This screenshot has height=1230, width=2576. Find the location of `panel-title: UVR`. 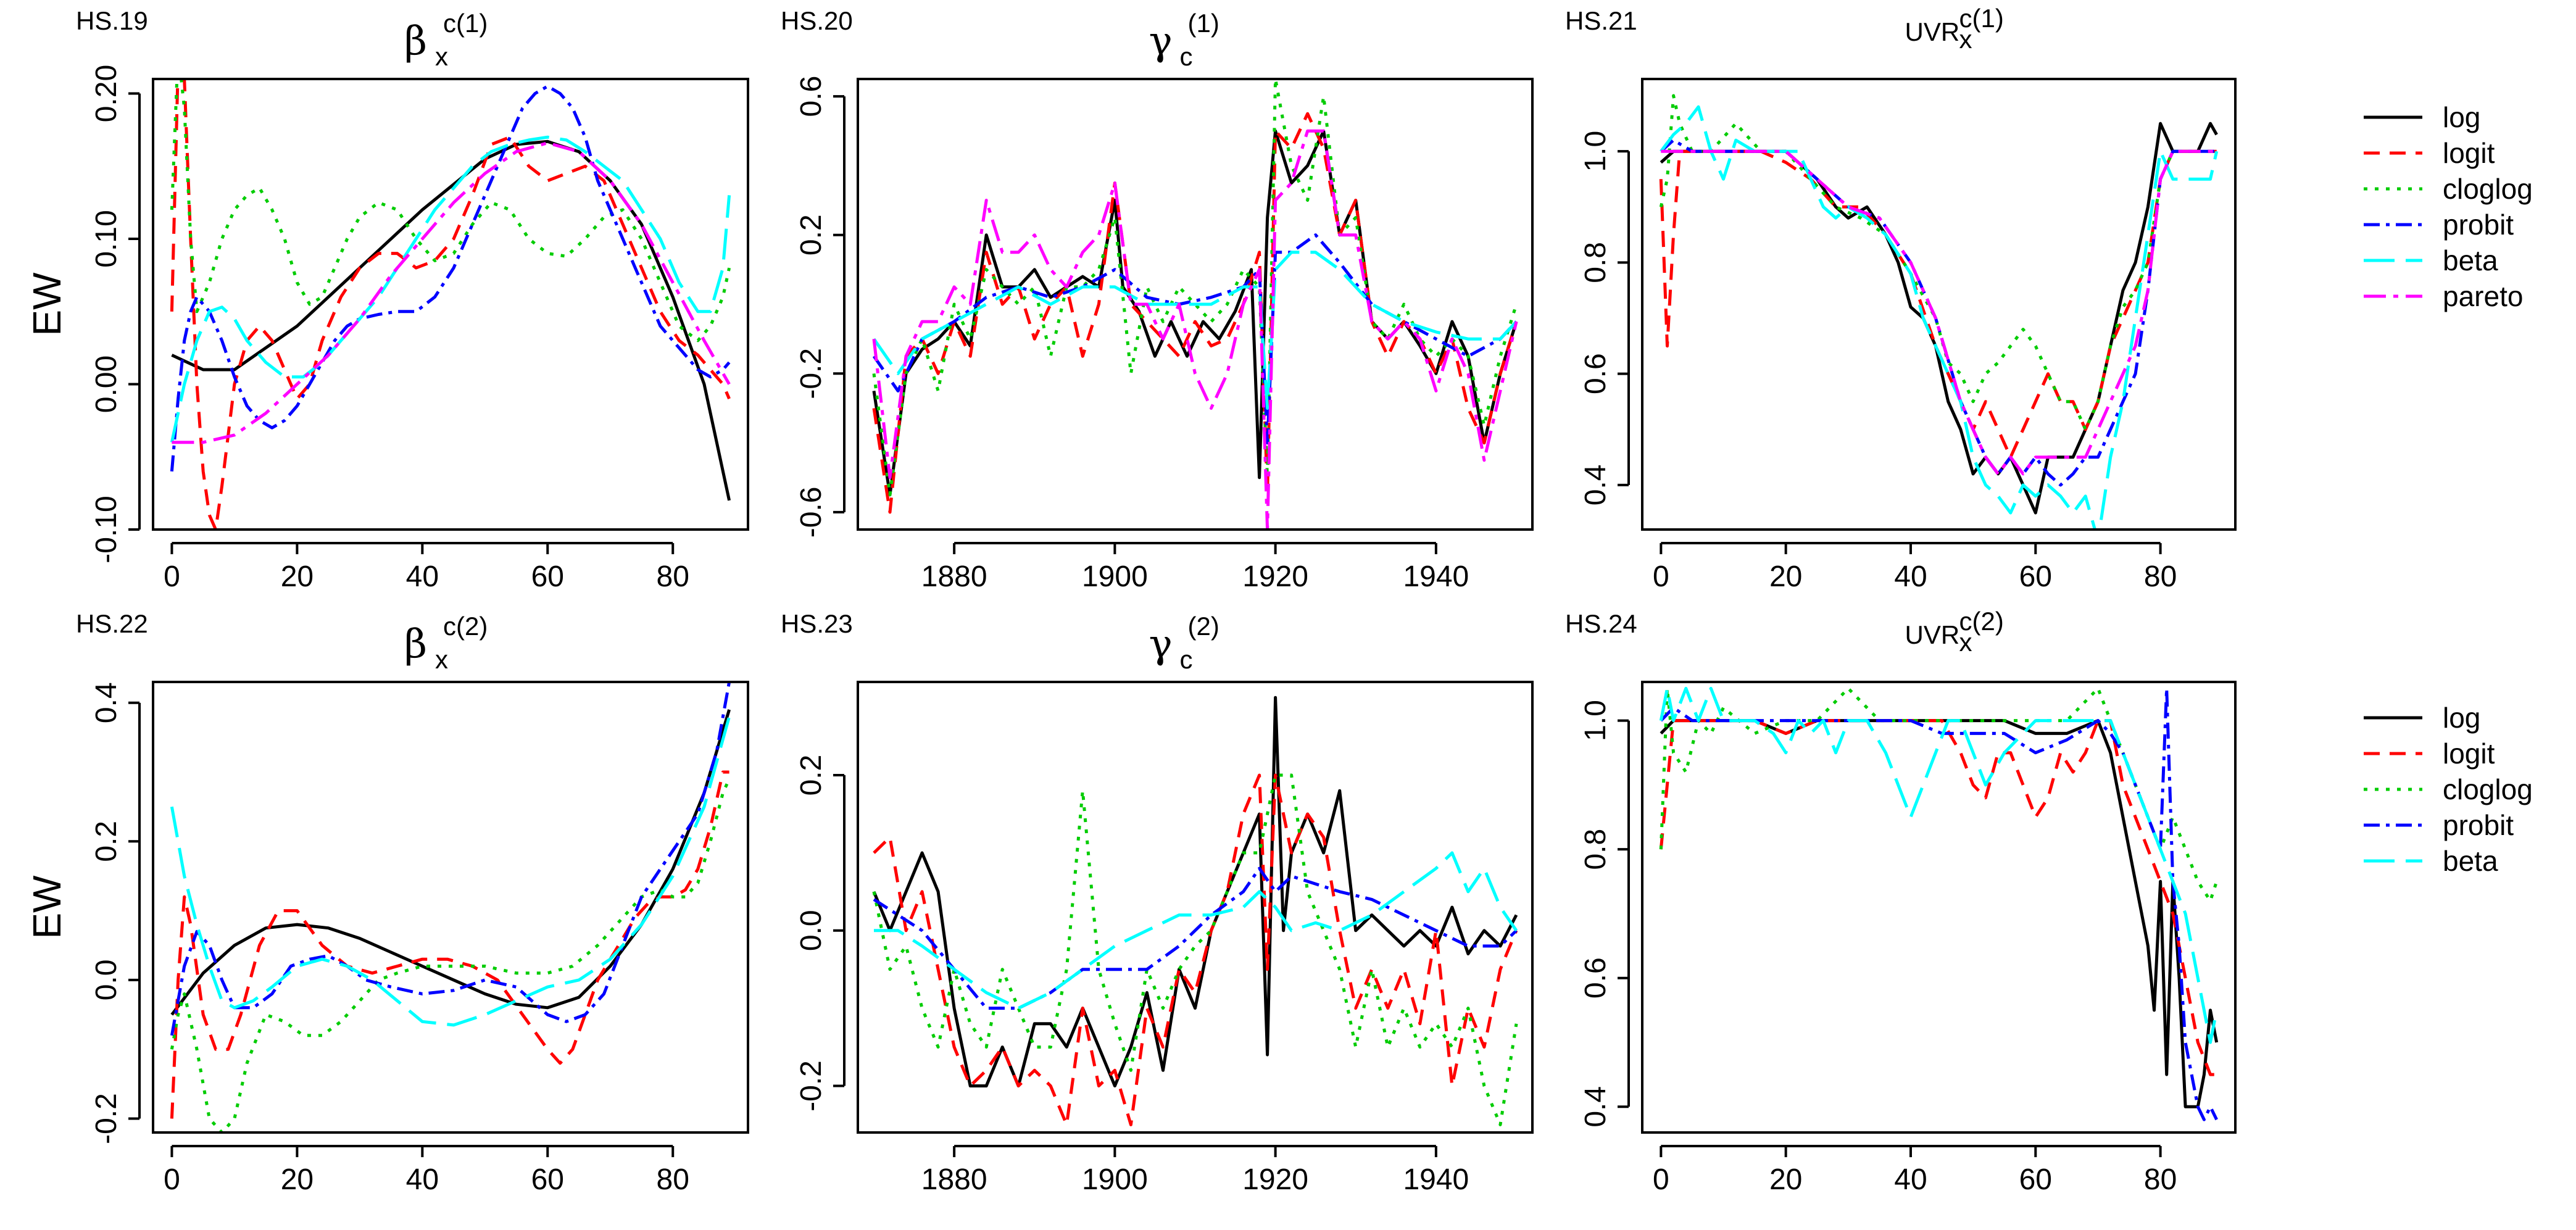

panel-title: UVR is located at coordinates (1933, 31).